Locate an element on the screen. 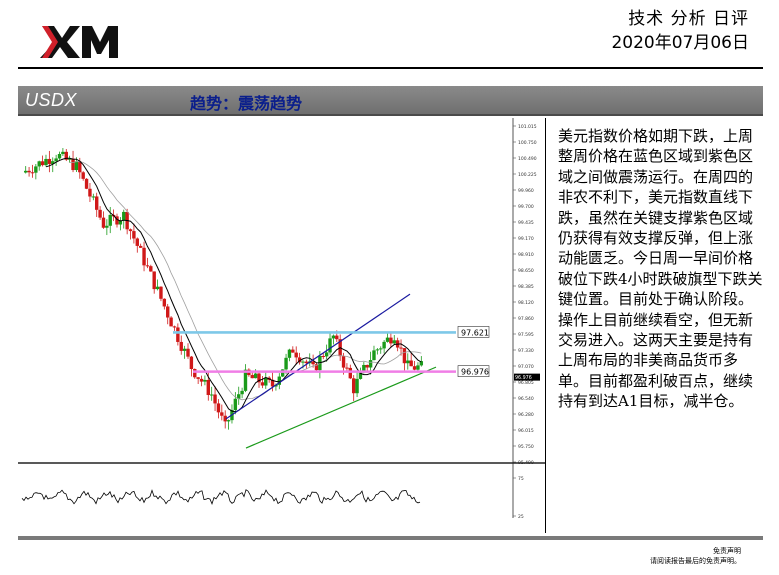  price-tick-label: 99.700 is located at coordinates (526, 207).